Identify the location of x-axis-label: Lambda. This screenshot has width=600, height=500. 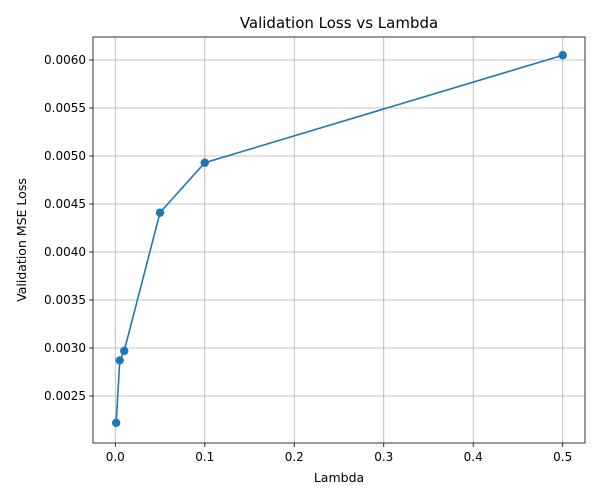
(339, 477).